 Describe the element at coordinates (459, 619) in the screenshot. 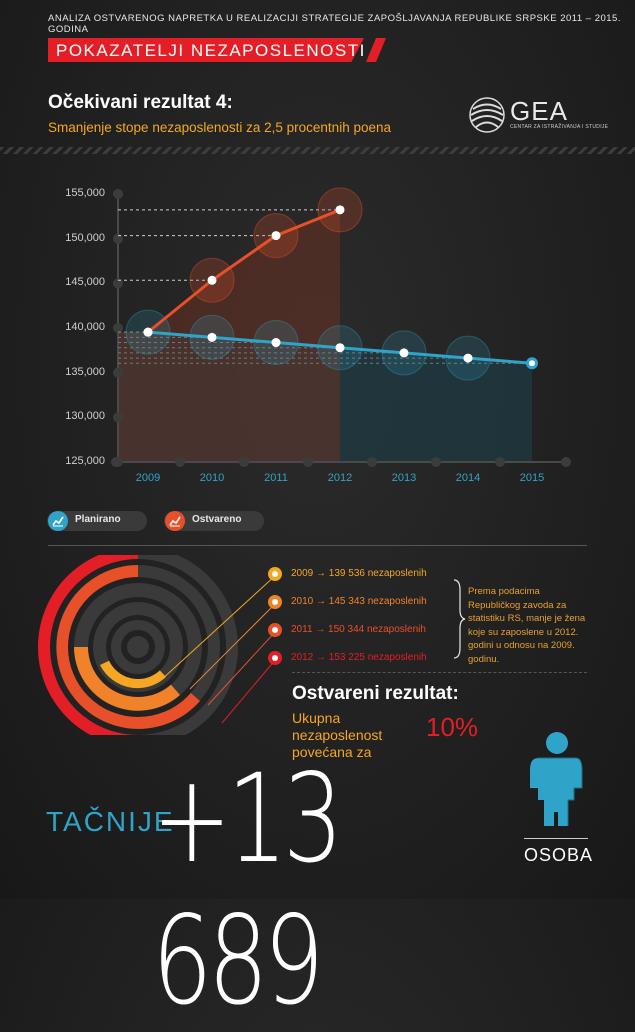

I see `brace-icon` at that location.